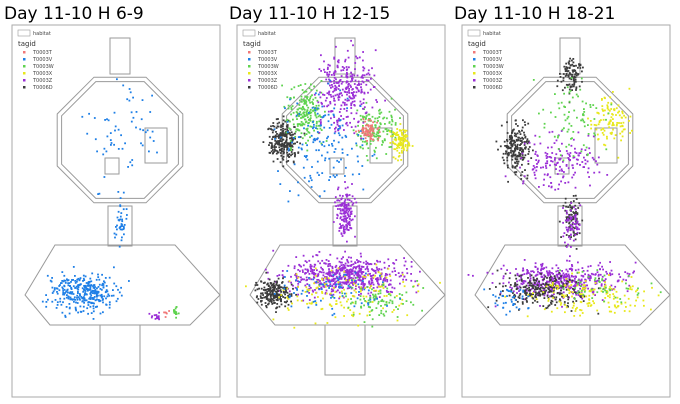 This screenshot has height=404, width=680. Describe the element at coordinates (42, 53) in the screenshot. I see `legend-label: T0003T` at that location.